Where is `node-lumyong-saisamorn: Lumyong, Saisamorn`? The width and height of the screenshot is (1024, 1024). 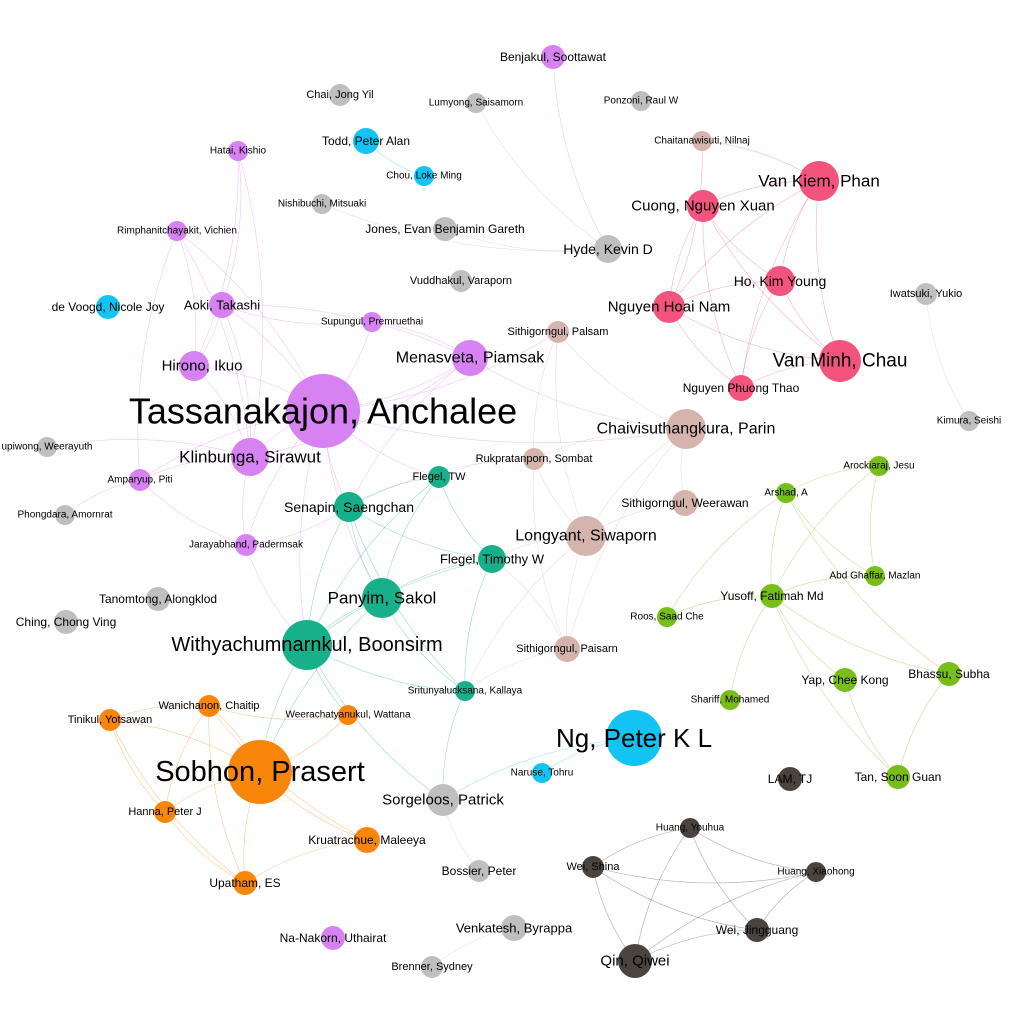
node-lumyong-saisamorn: Lumyong, Saisamorn is located at coordinates (476, 103).